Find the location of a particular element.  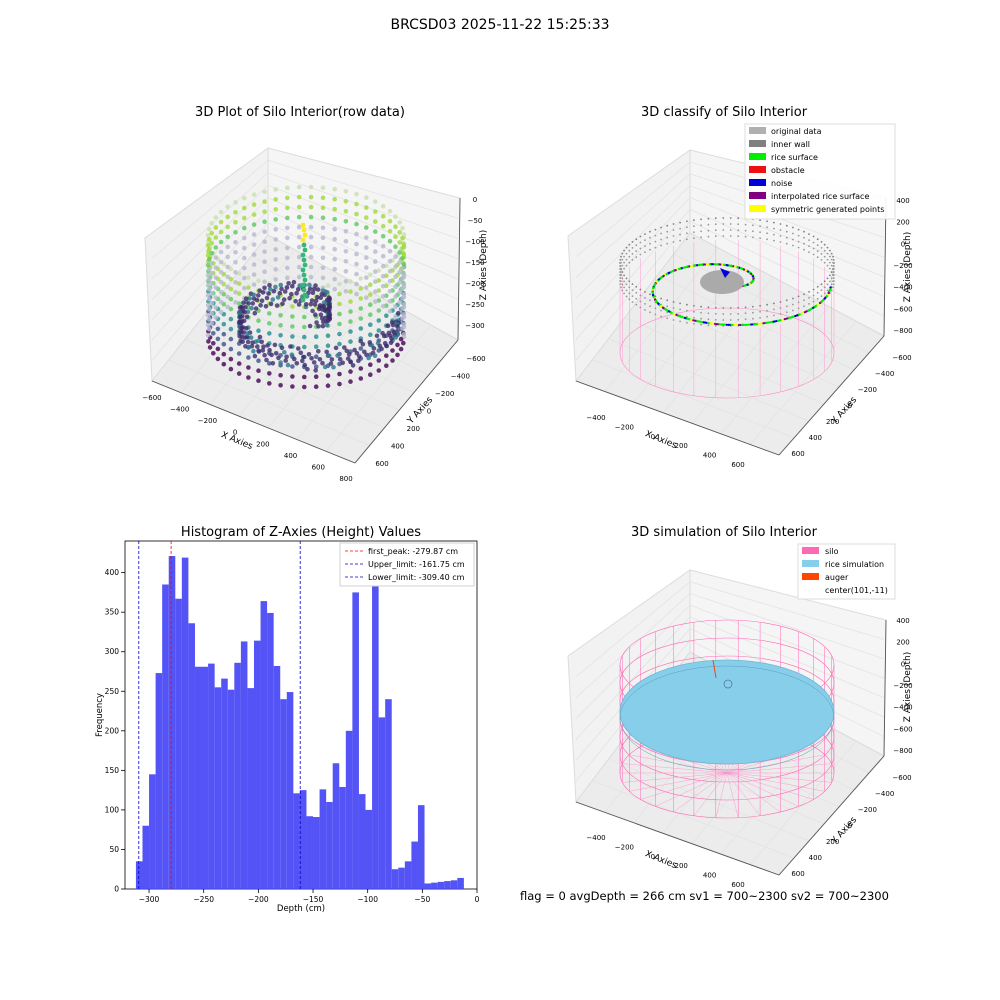

raw-y-tick: 400 is located at coordinates (397, 447).